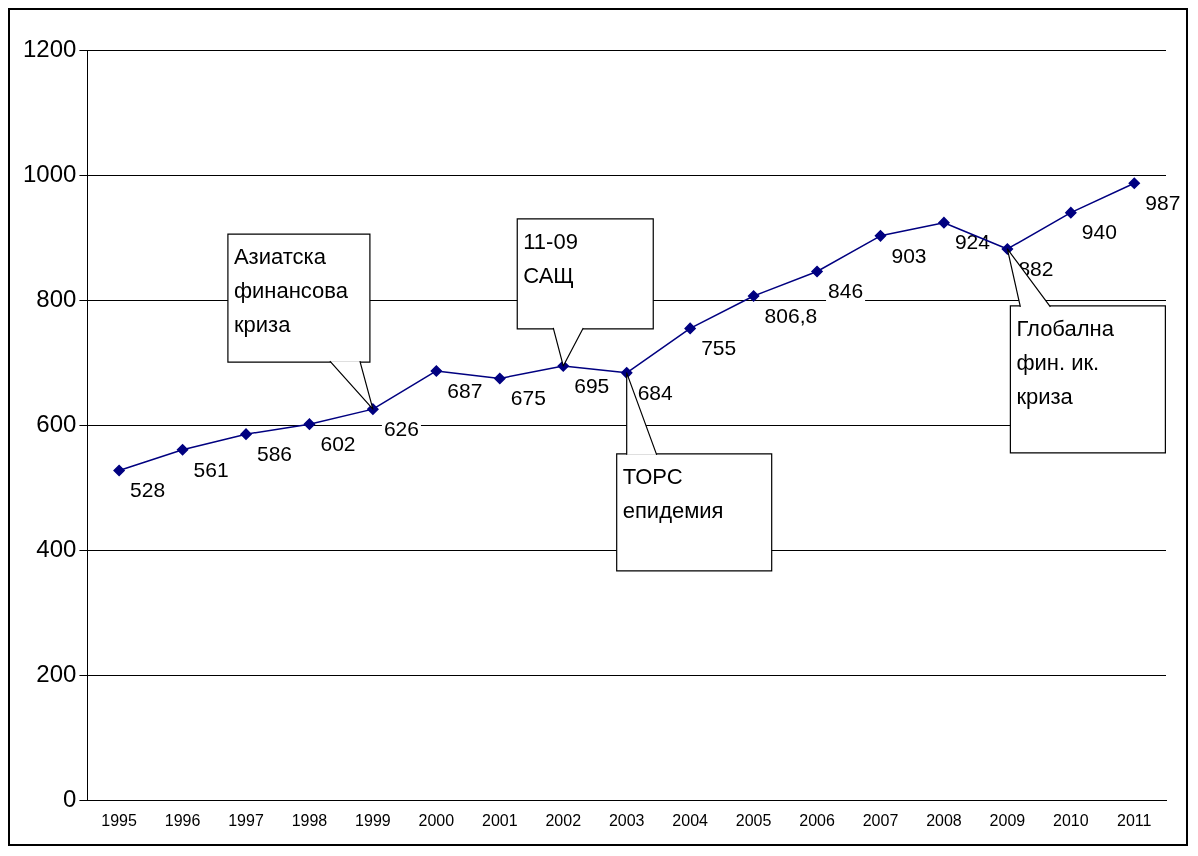 This screenshot has width=1198, height=856. What do you see at coordinates (500, 820) in the screenshot?
I see `x-tick-label: 2001` at bounding box center [500, 820].